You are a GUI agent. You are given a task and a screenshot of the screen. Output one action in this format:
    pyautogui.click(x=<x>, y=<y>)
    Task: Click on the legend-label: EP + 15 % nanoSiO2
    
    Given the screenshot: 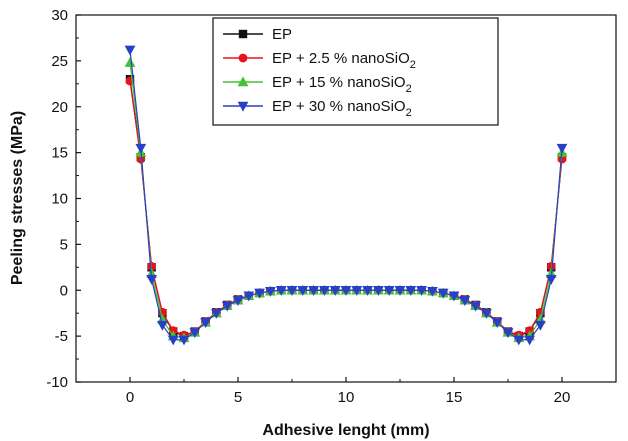 What is the action you would take?
    pyautogui.click(x=342, y=84)
    